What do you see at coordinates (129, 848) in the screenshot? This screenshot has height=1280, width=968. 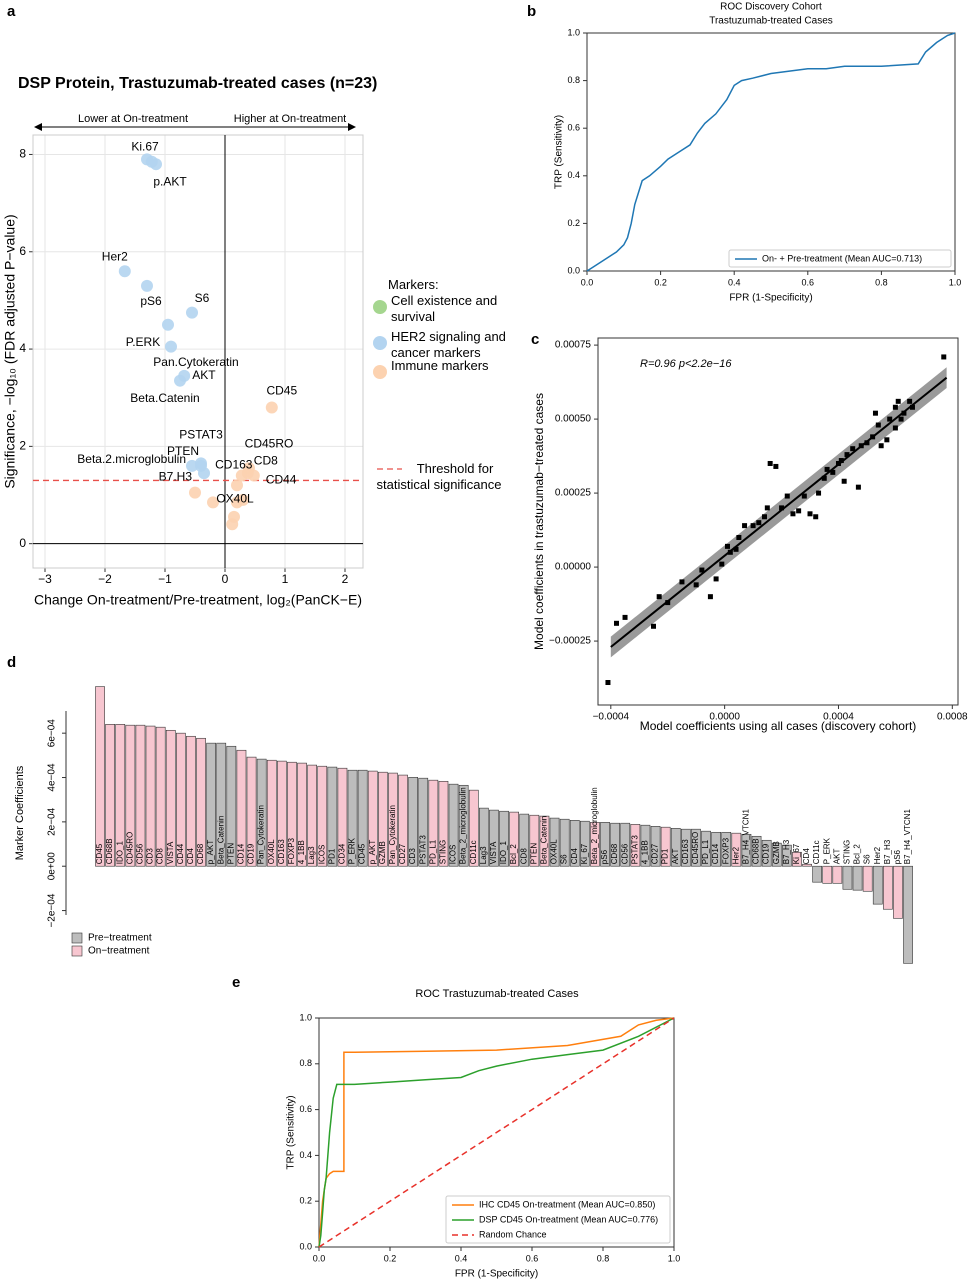 I see `category-label: CD45RO` at bounding box center [129, 848].